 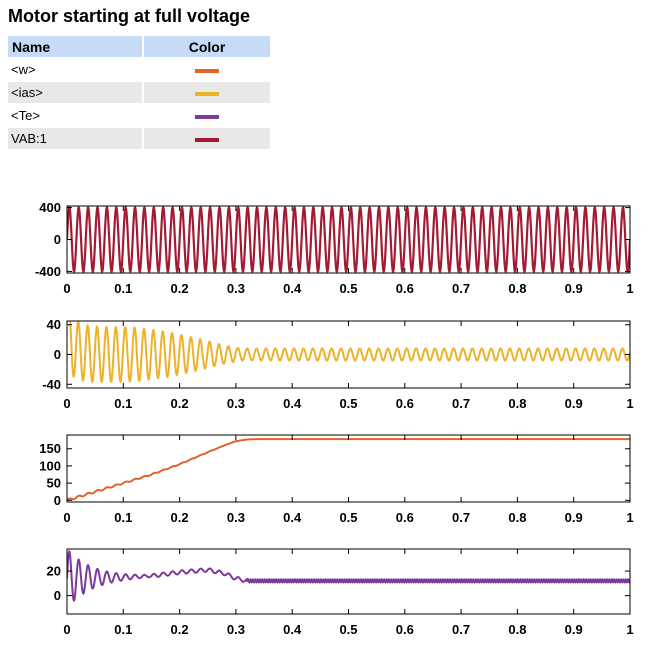 I want to click on y-tick-label: -400, so click(x=48, y=271).